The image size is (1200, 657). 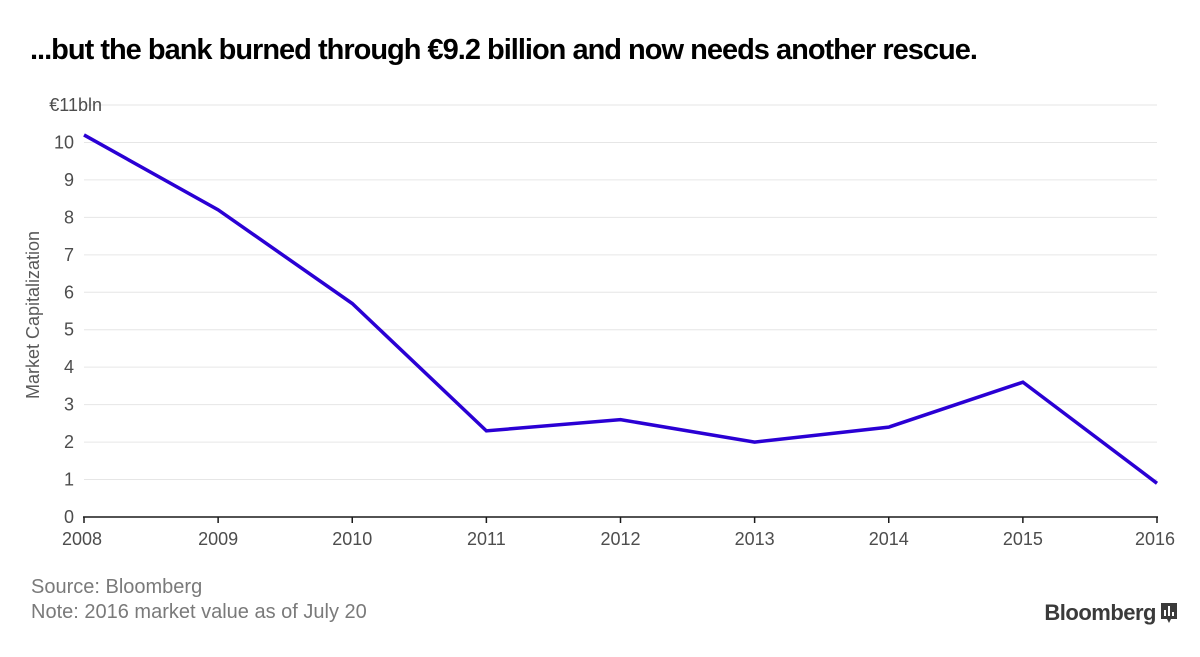 I want to click on x-axis: 2008 2009 2010 2011 2012 2013 2014 2015 2016, so click(x=618, y=532).